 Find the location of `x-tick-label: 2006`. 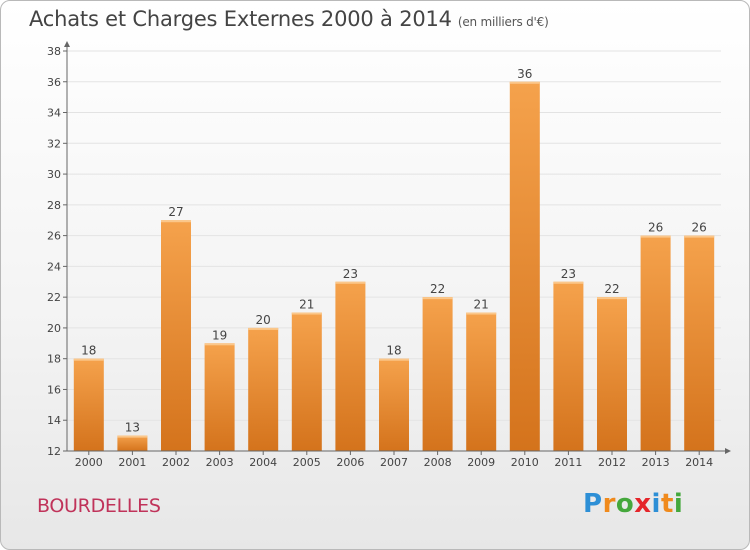

x-tick-label: 2006 is located at coordinates (350, 462).